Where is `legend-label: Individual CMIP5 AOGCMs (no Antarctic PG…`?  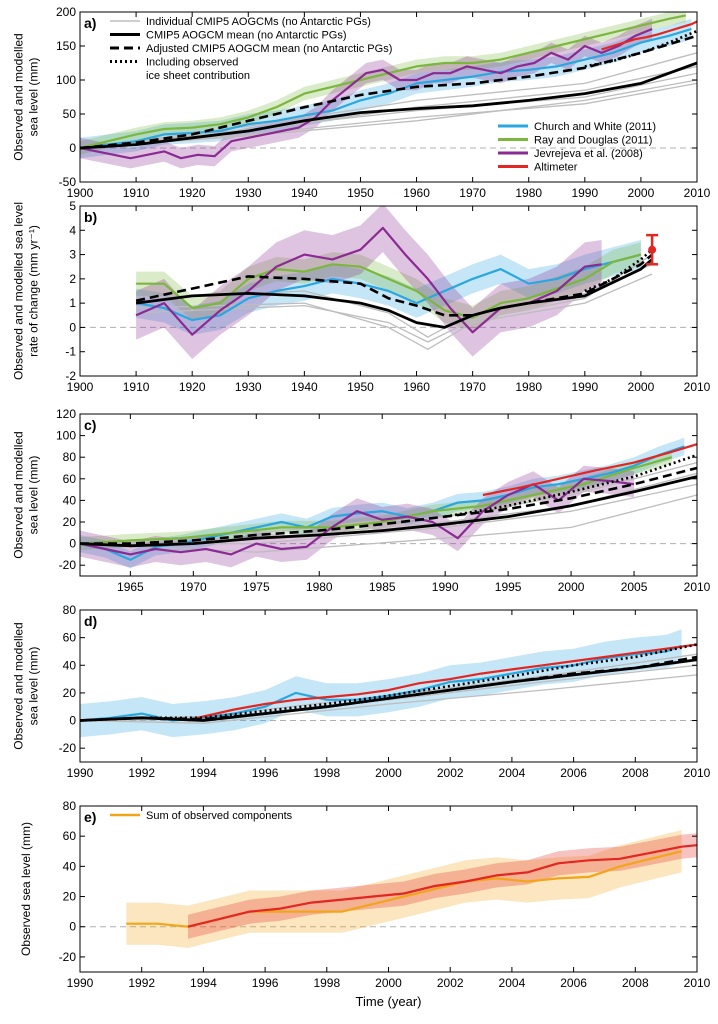 legend-label: Individual CMIP5 AOGCMs (no Antarctic PG… is located at coordinates (258, 22).